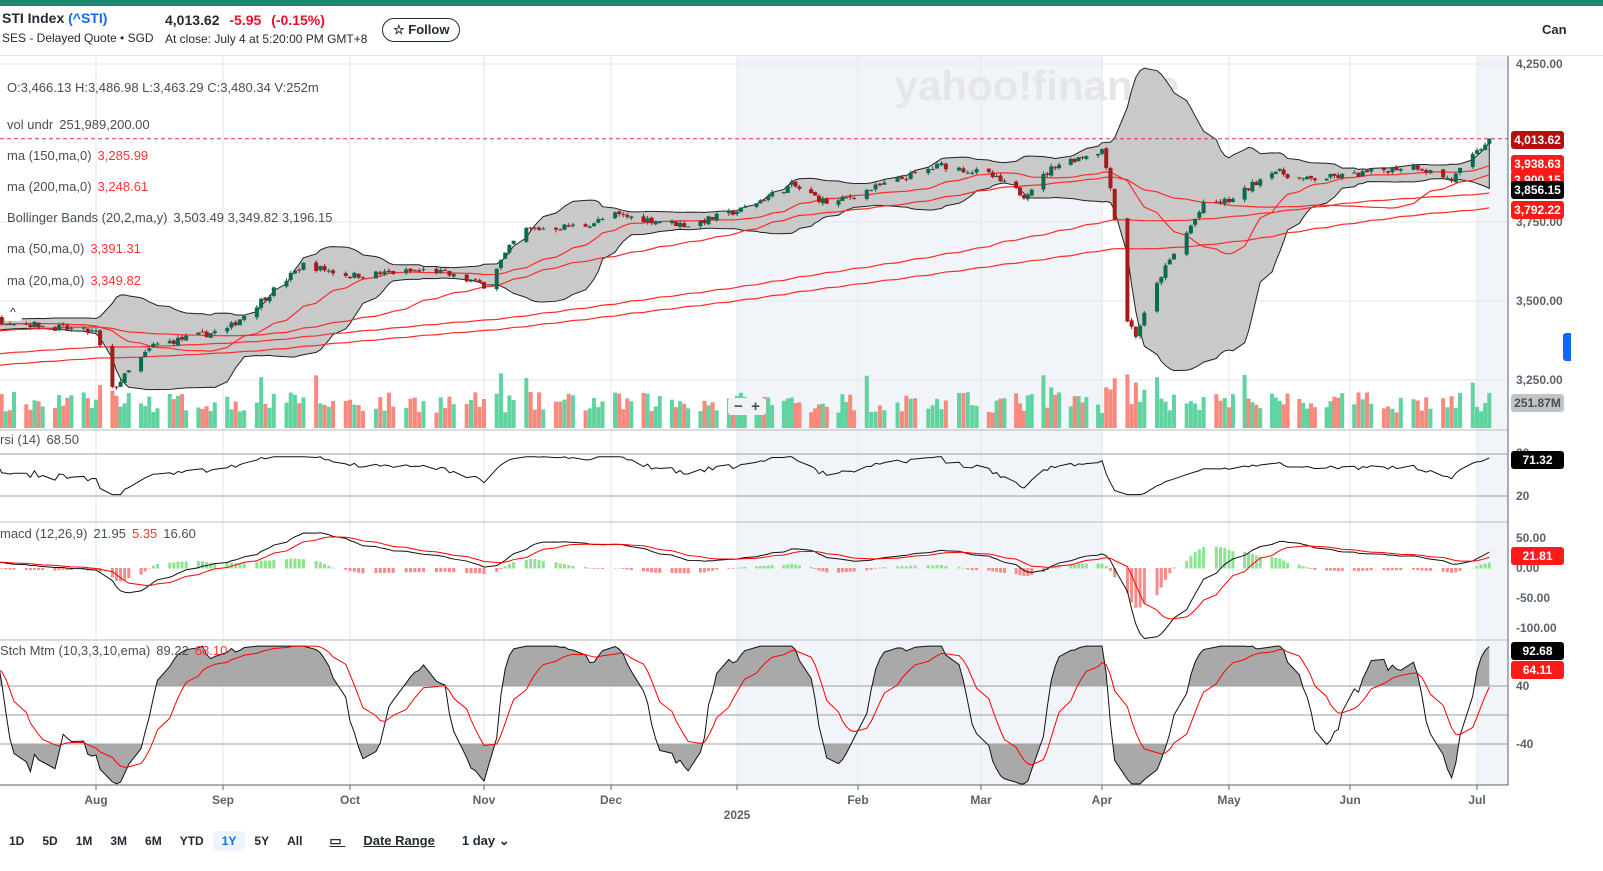  Describe the element at coordinates (113, 650) in the screenshot. I see `stoch-legend: Stch Mtm (10,3,3,10,ema) 89.22 68.10` at that location.